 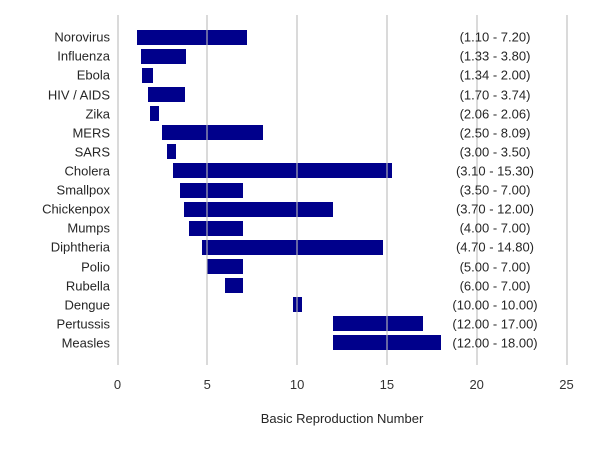 I want to click on y-axis-label: Rubella, so click(x=87, y=286).